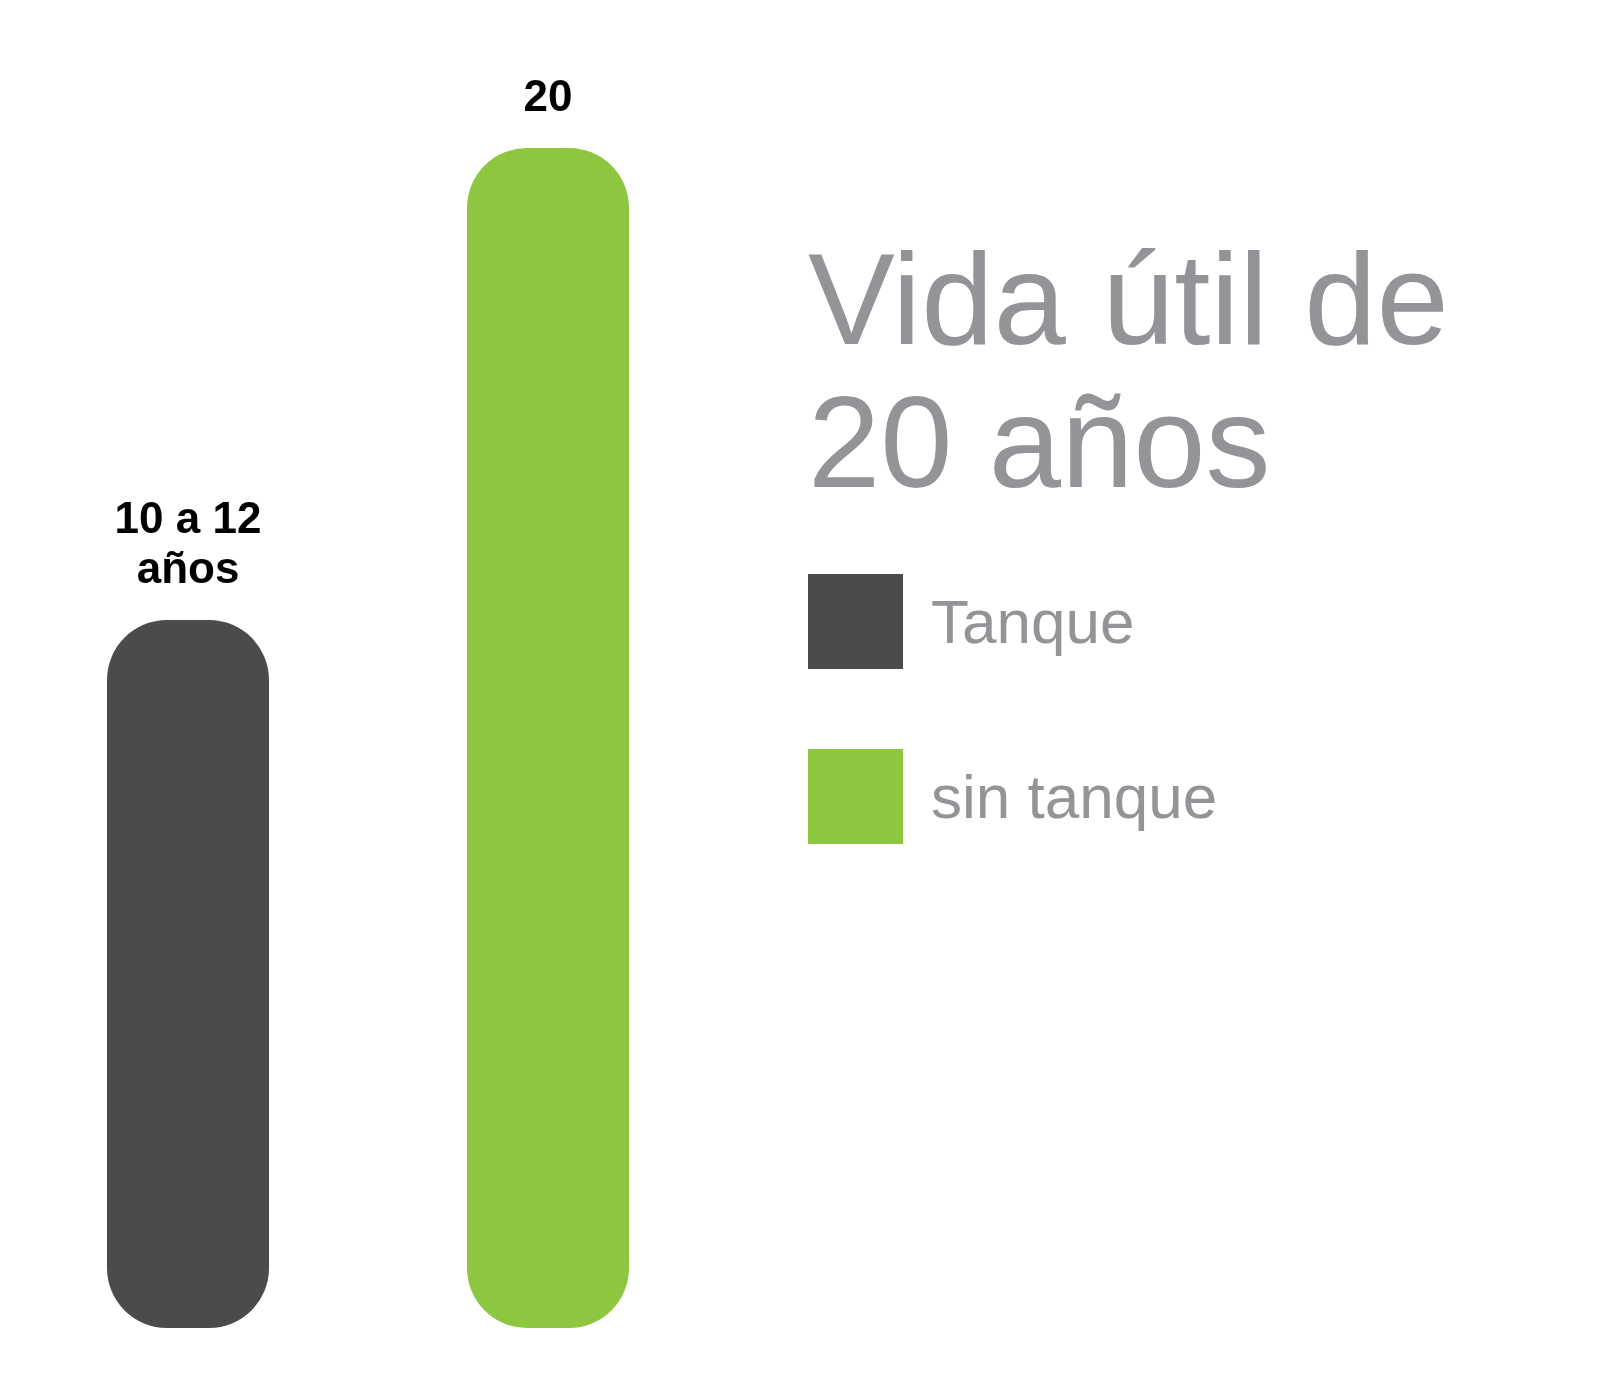 This screenshot has height=1383, width=1604. Describe the element at coordinates (1033, 621) in the screenshot. I see `legend-label: Tanque` at that location.